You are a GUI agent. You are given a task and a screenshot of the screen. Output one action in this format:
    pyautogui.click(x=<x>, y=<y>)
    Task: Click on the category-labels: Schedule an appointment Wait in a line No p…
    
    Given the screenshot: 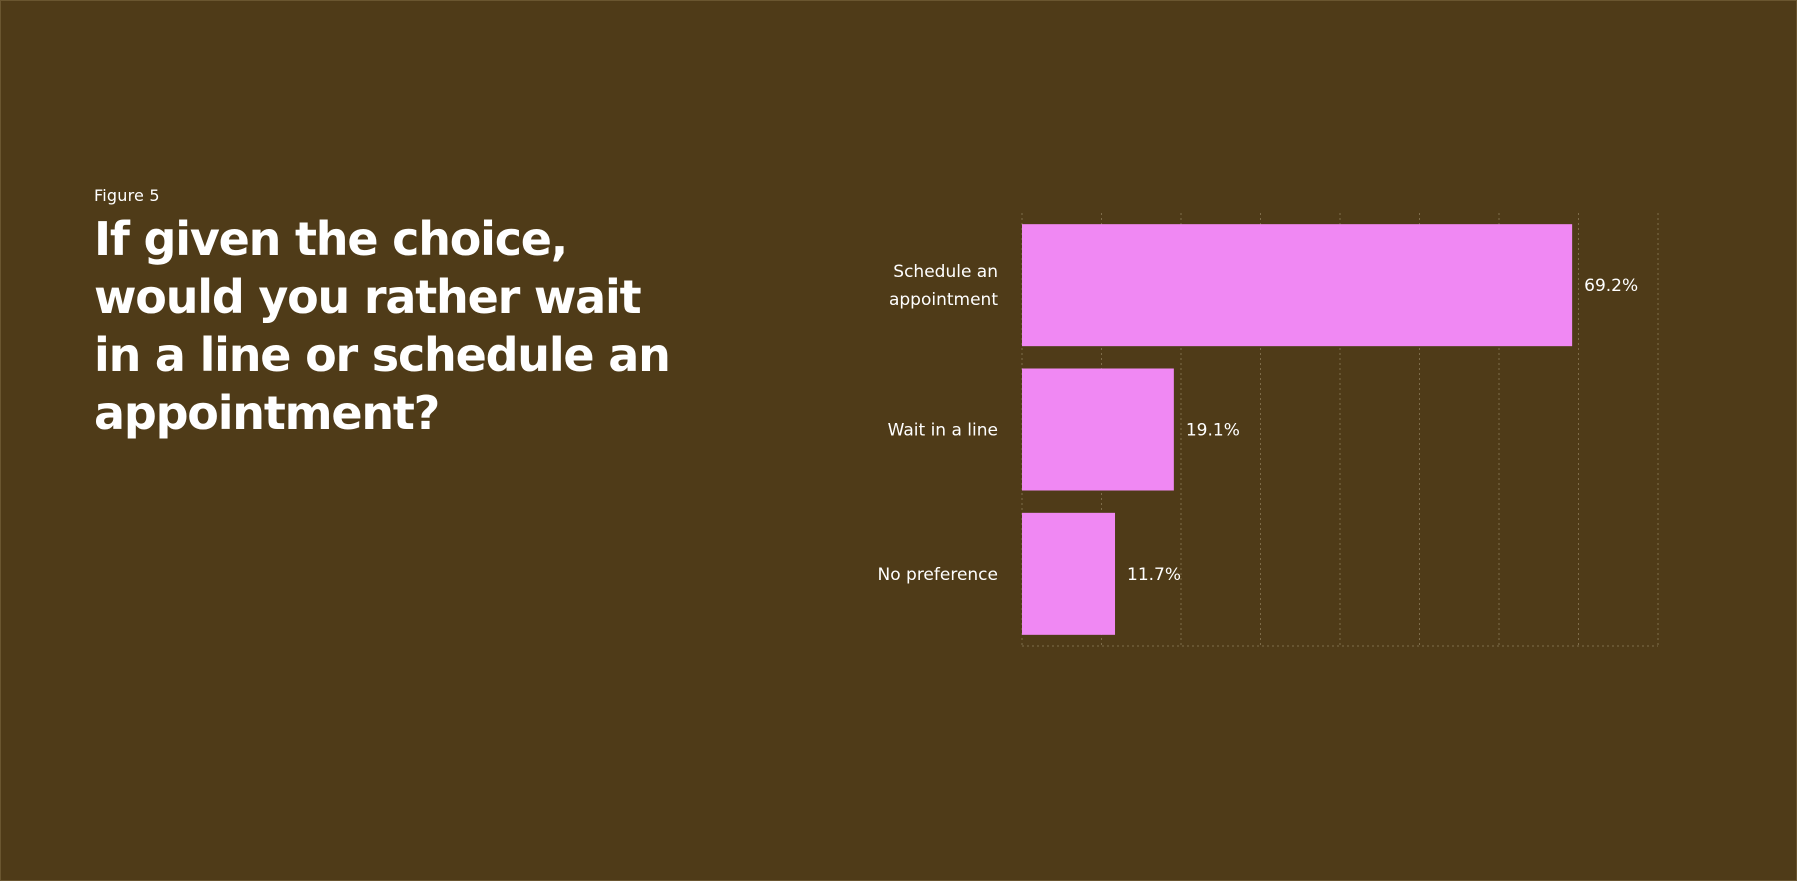 What is the action you would take?
    pyautogui.click(x=938, y=423)
    